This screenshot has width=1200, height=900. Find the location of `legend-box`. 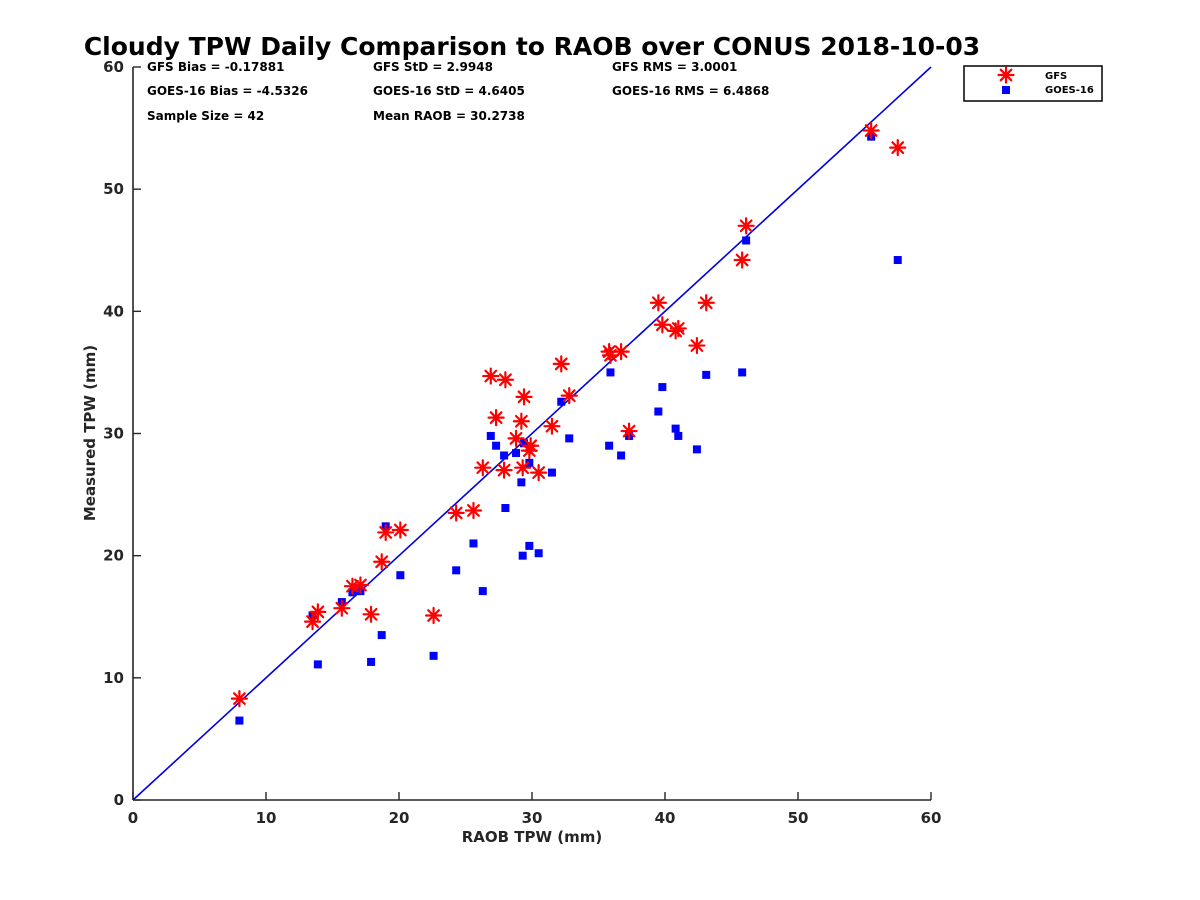

legend-box is located at coordinates (1033, 83).